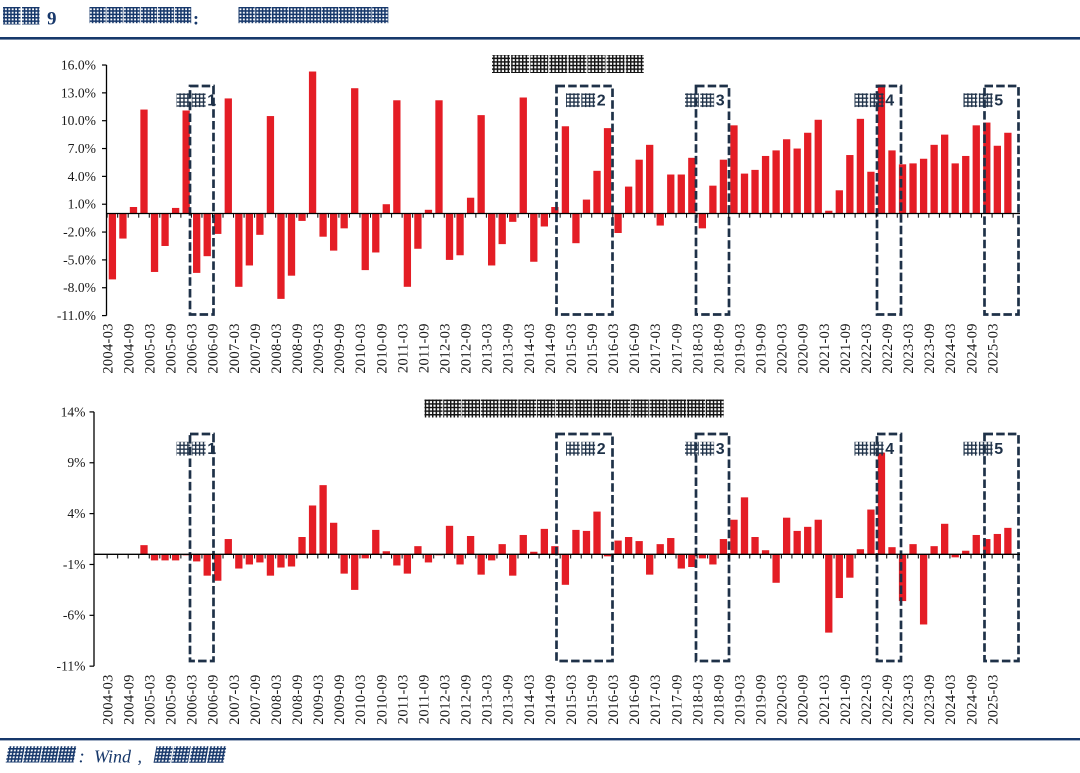 The height and width of the screenshot is (773, 1080). What do you see at coordinates (82, 148) in the screenshot?
I see `svg-text: 7.0%` at bounding box center [82, 148].